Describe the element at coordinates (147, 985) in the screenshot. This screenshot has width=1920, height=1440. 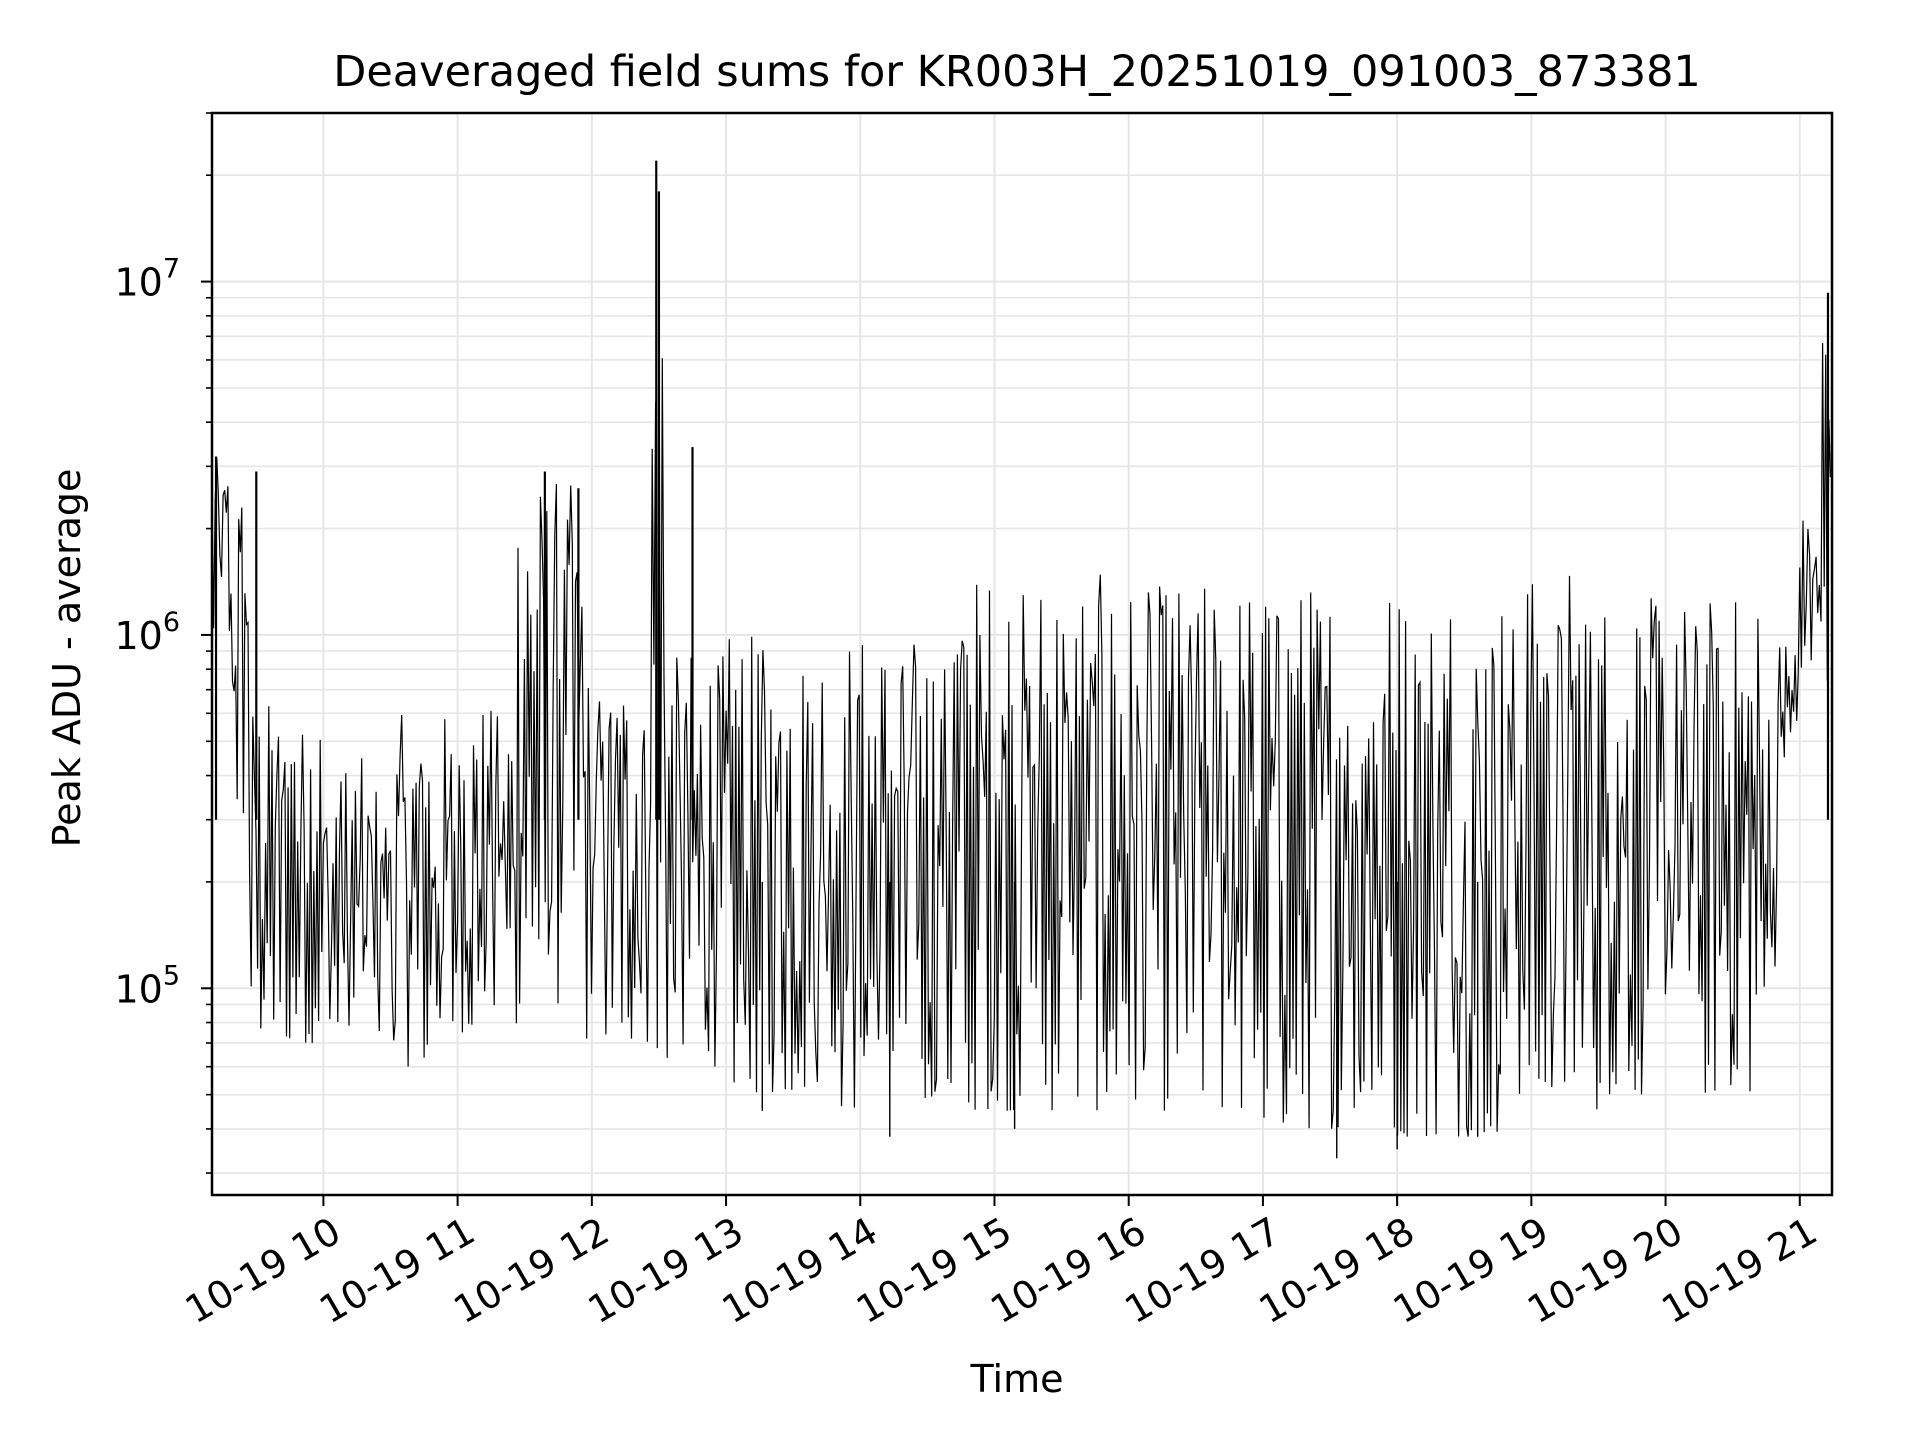
I see `y-tick-label: 10⁵` at that location.